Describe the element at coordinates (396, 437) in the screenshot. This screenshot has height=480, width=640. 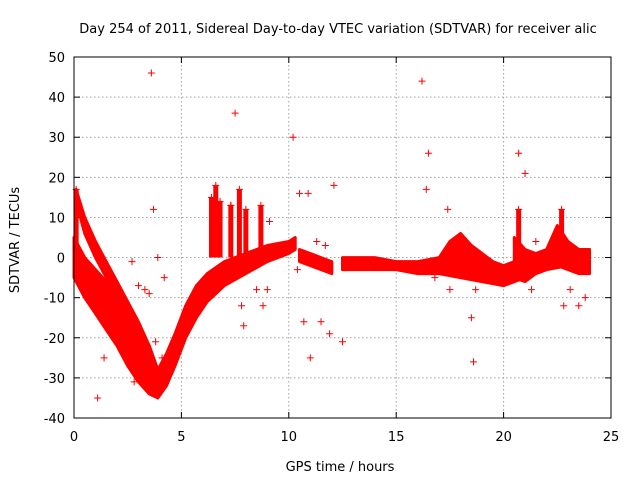
I see `x-tick-label: 15` at that location.